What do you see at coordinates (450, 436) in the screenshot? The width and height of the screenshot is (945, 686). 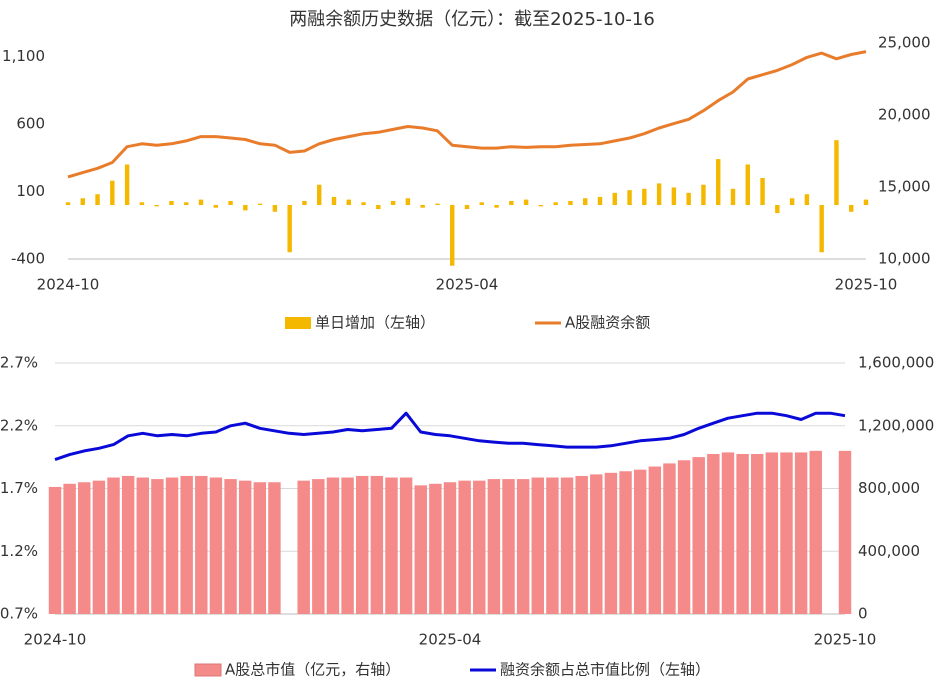 I see `line` at bounding box center [450, 436].